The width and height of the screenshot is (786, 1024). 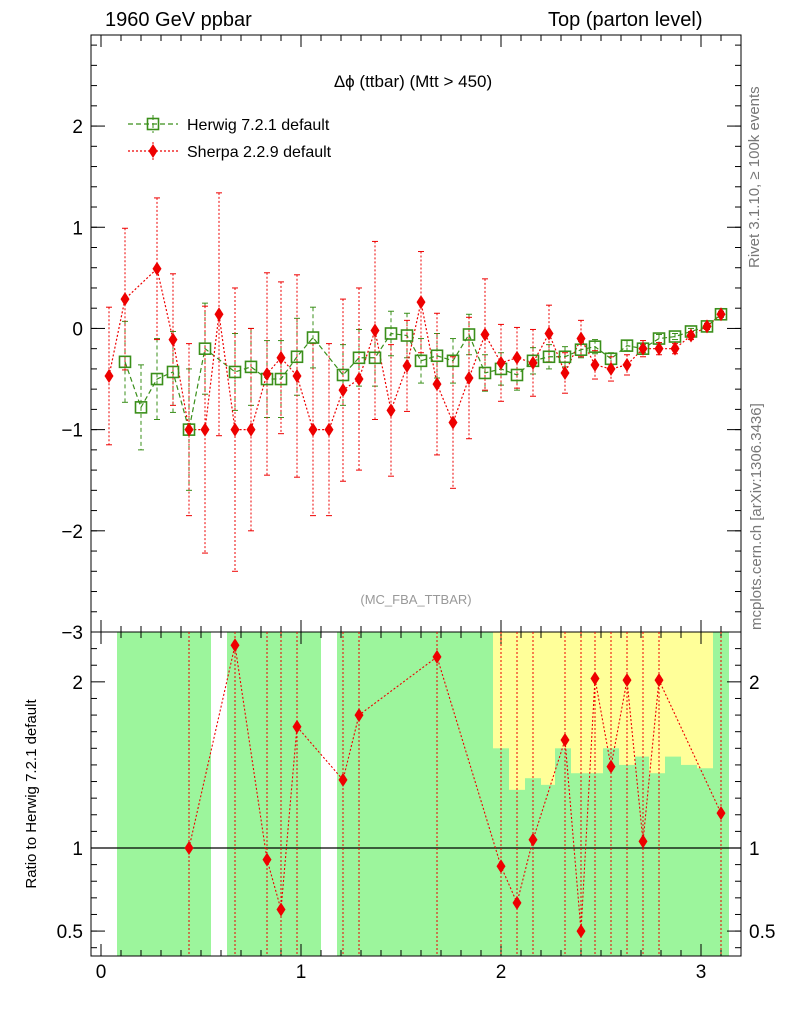 What do you see at coordinates (754, 849) in the screenshot?
I see `y-tick-label-right: 1` at bounding box center [754, 849].